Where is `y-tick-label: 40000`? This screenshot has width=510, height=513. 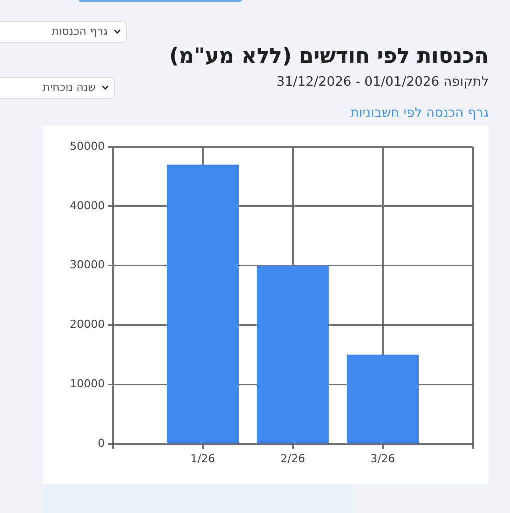
y-tick-label: 40000 is located at coordinates (87, 205).